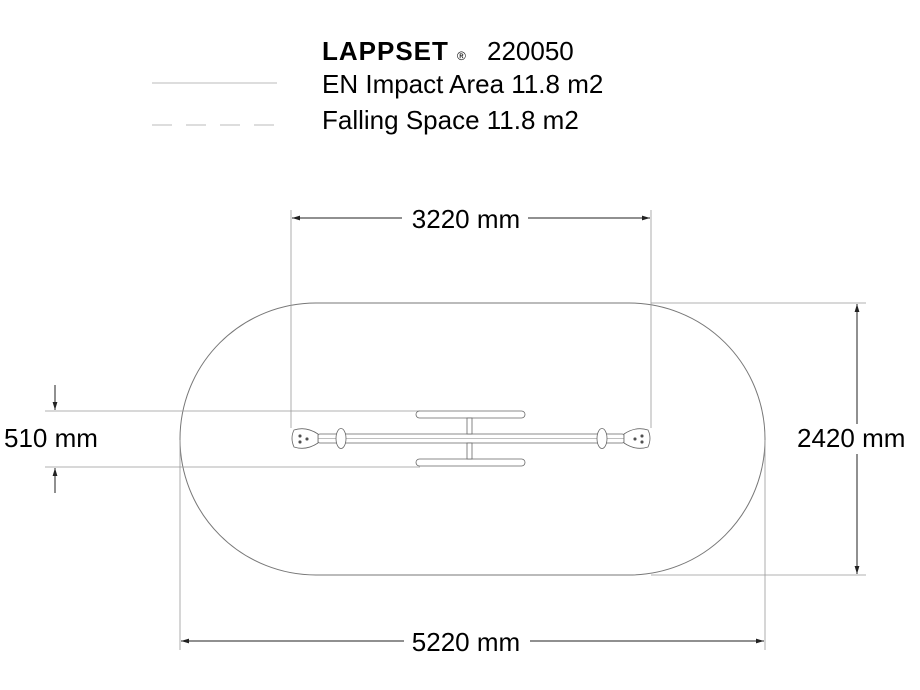 This screenshot has width=920, height=690. I want to click on registered-mark: ®, so click(461, 56).